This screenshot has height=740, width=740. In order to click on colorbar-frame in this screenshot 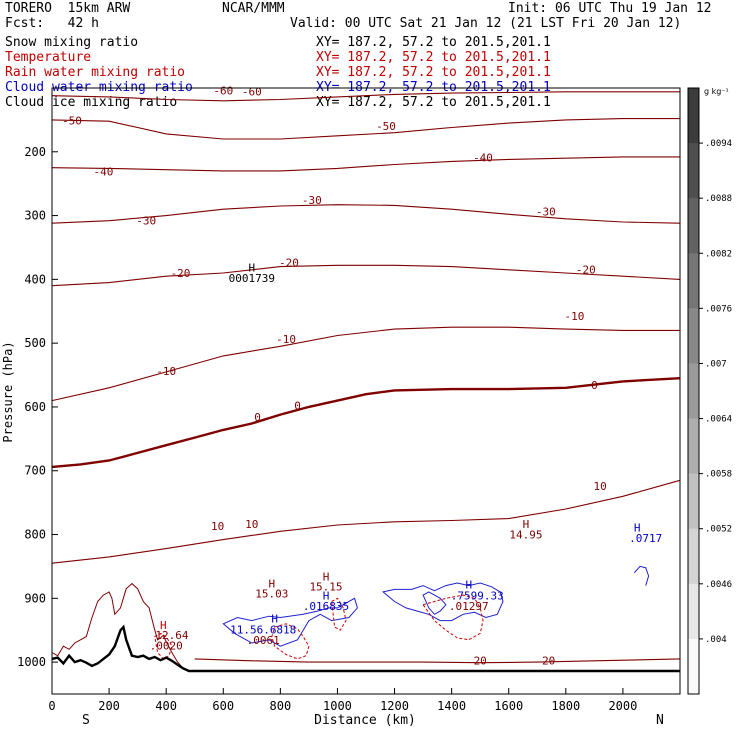, I will do `click(693, 391)`.